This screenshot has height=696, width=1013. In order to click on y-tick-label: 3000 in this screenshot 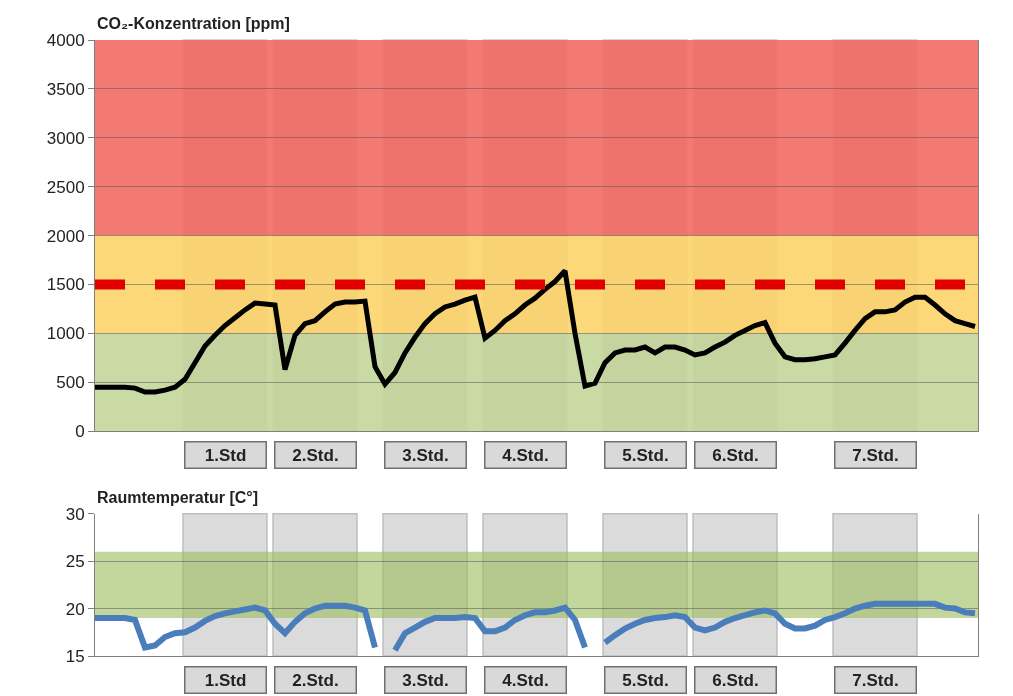, I will do `click(65, 138)`.